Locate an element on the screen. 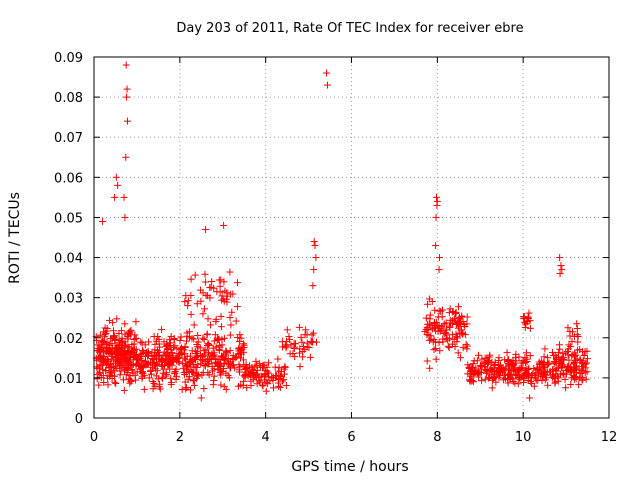 The width and height of the screenshot is (640, 480). y-tick-label: 0.08 is located at coordinates (68, 98).